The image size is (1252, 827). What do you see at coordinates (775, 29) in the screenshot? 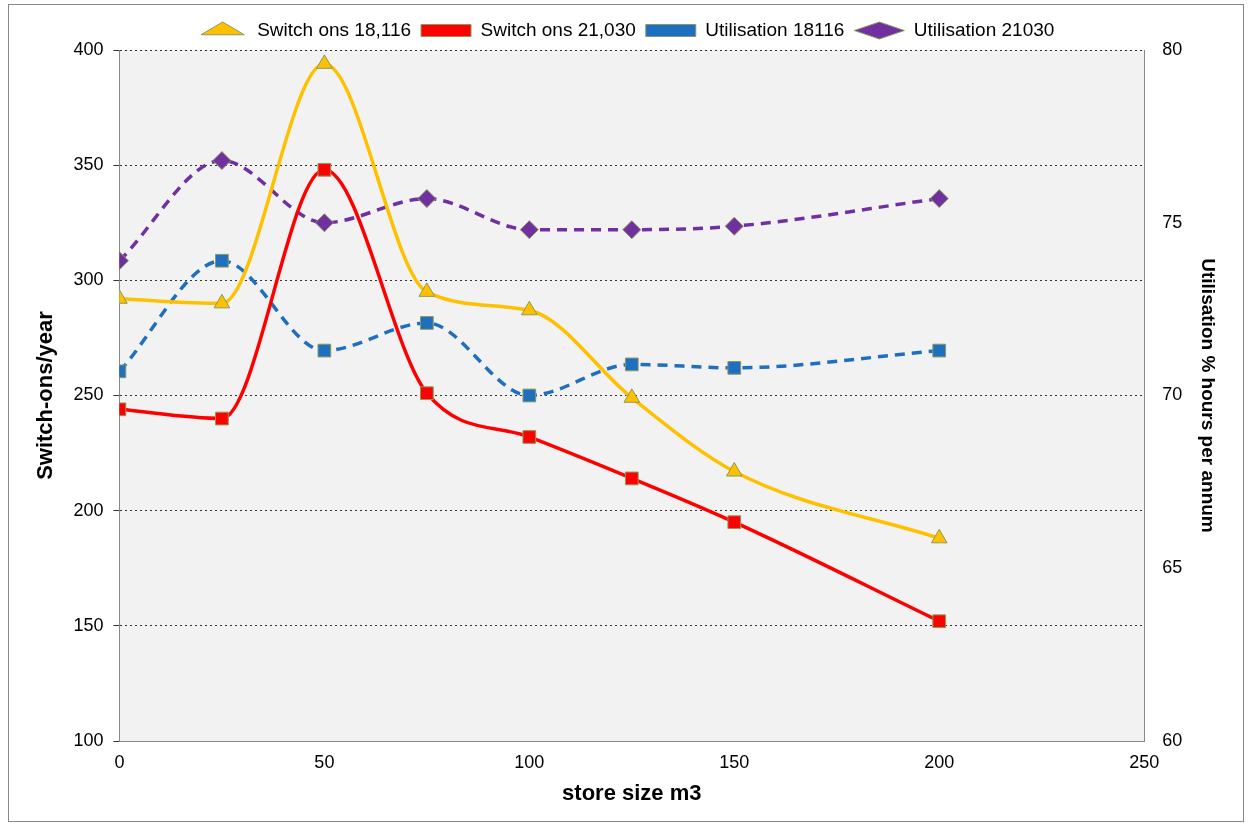
I see `legend-label: Utilisation 18116` at bounding box center [775, 29].